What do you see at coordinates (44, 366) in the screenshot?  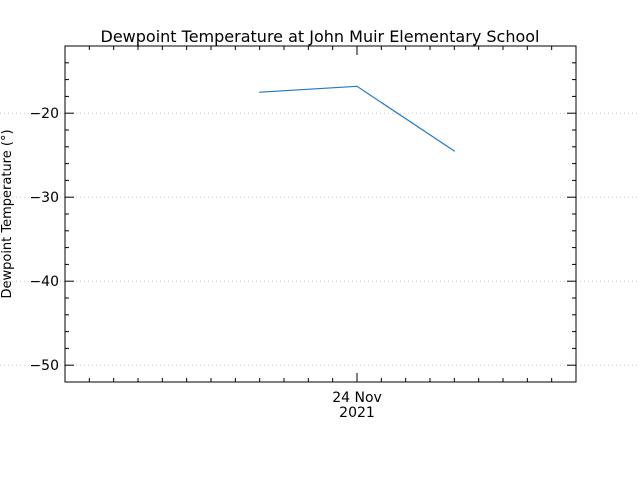 I see `y-tick-label: −50` at bounding box center [44, 366].